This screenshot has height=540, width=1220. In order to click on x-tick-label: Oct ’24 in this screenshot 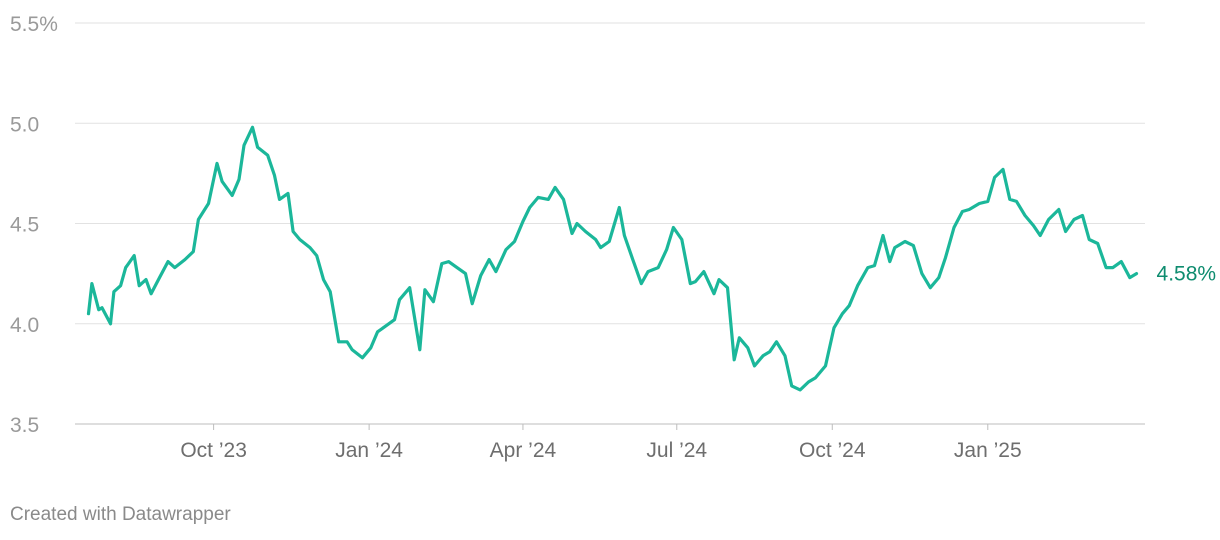, I will do `click(832, 450)`.